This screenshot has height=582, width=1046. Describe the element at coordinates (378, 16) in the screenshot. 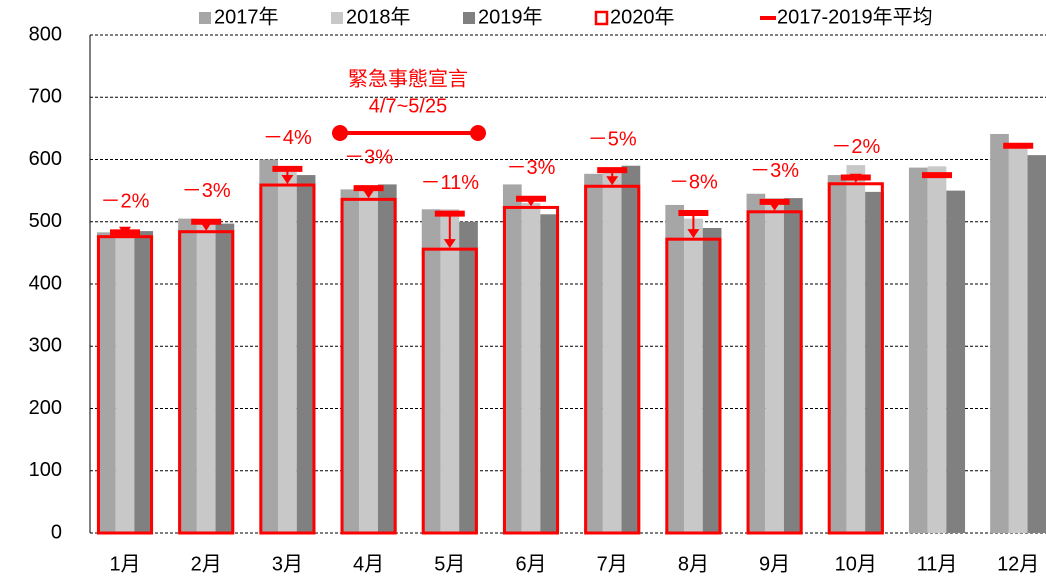

I see `legend-label: 2018年` at that location.